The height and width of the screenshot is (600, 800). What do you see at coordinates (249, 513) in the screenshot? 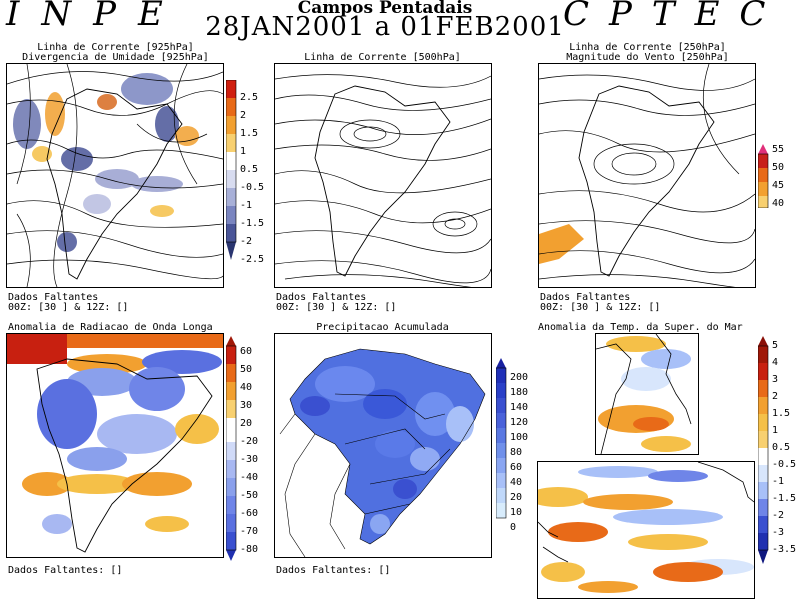
I see `scale-label: -60` at bounding box center [249, 513].